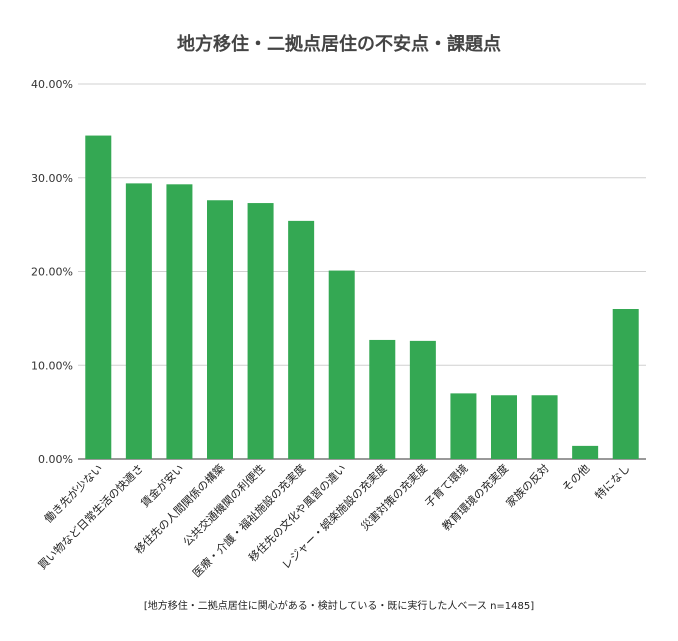 This screenshot has width=678, height=641. I want to click on x-tick-label: 災害対策の充実度, so click(394, 497).